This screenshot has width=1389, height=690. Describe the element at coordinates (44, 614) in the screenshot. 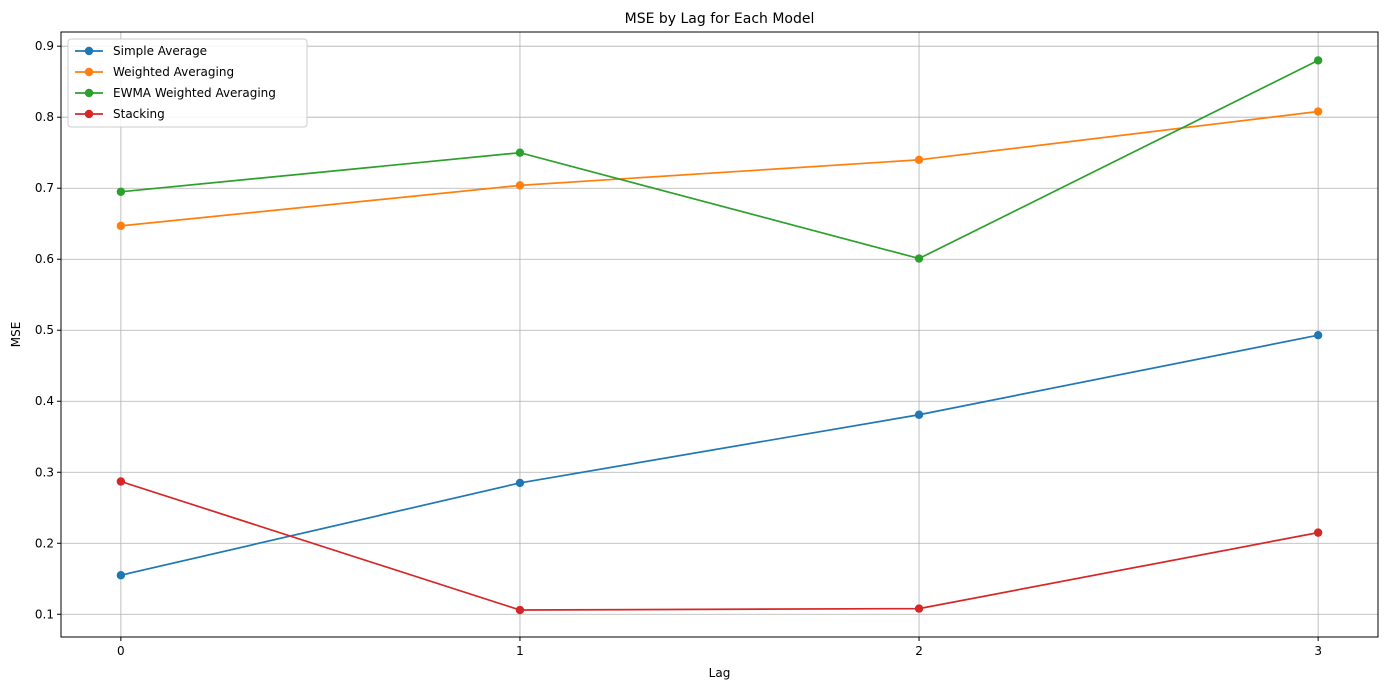

I see `y-tick-label: 0.1` at that location.